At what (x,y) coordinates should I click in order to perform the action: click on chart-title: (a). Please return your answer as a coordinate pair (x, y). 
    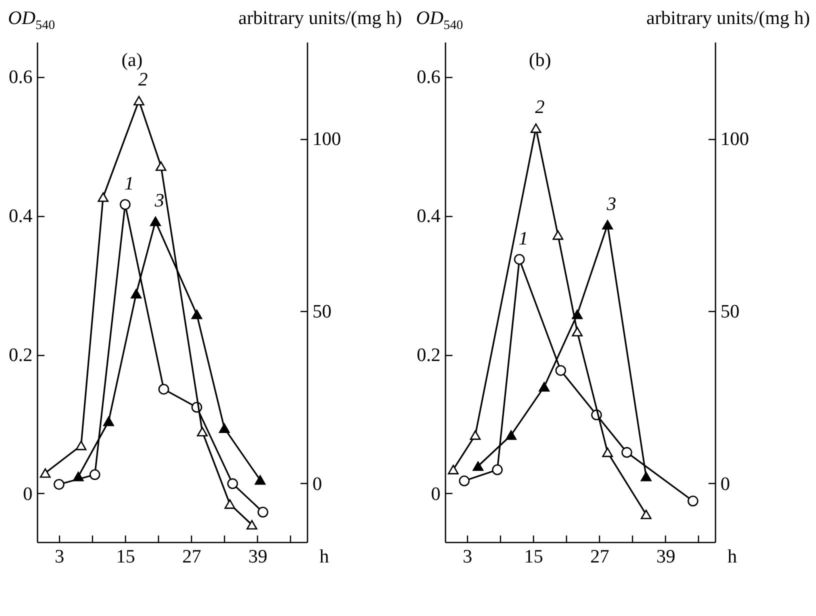
    Looking at the image, I should click on (132, 60).